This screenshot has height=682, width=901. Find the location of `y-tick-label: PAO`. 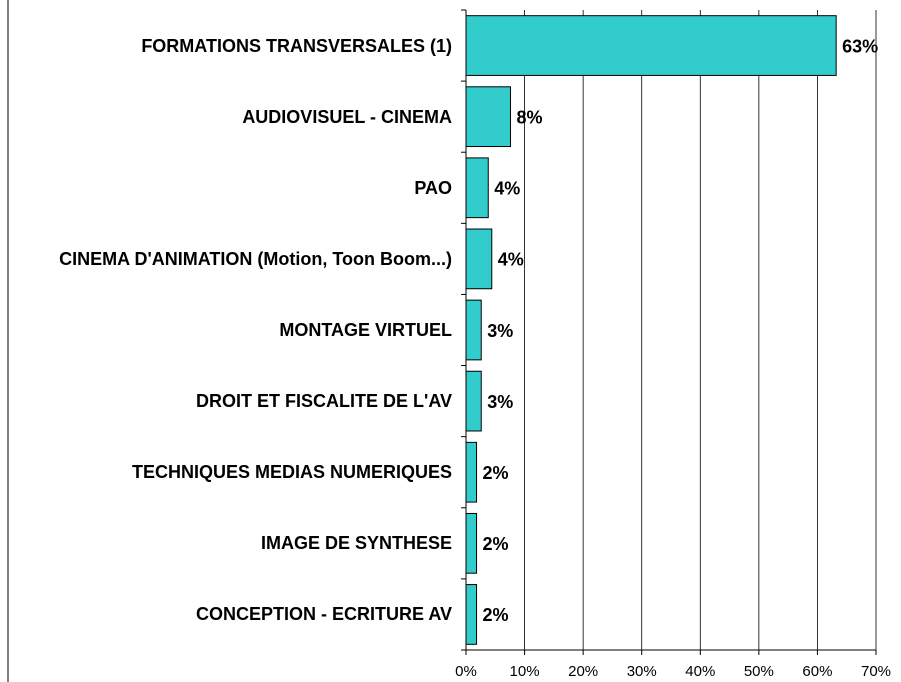

y-tick-label: PAO is located at coordinates (433, 187).